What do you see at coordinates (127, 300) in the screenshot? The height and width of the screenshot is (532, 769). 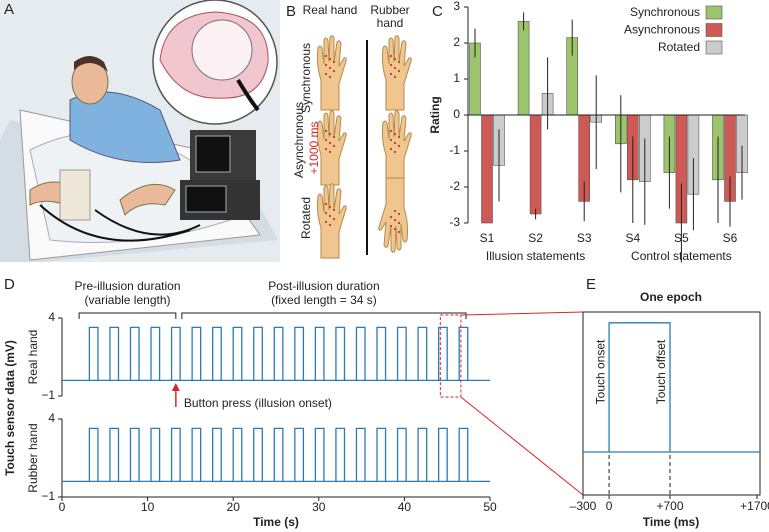 I see `bracket-label: (variable length)` at bounding box center [127, 300].